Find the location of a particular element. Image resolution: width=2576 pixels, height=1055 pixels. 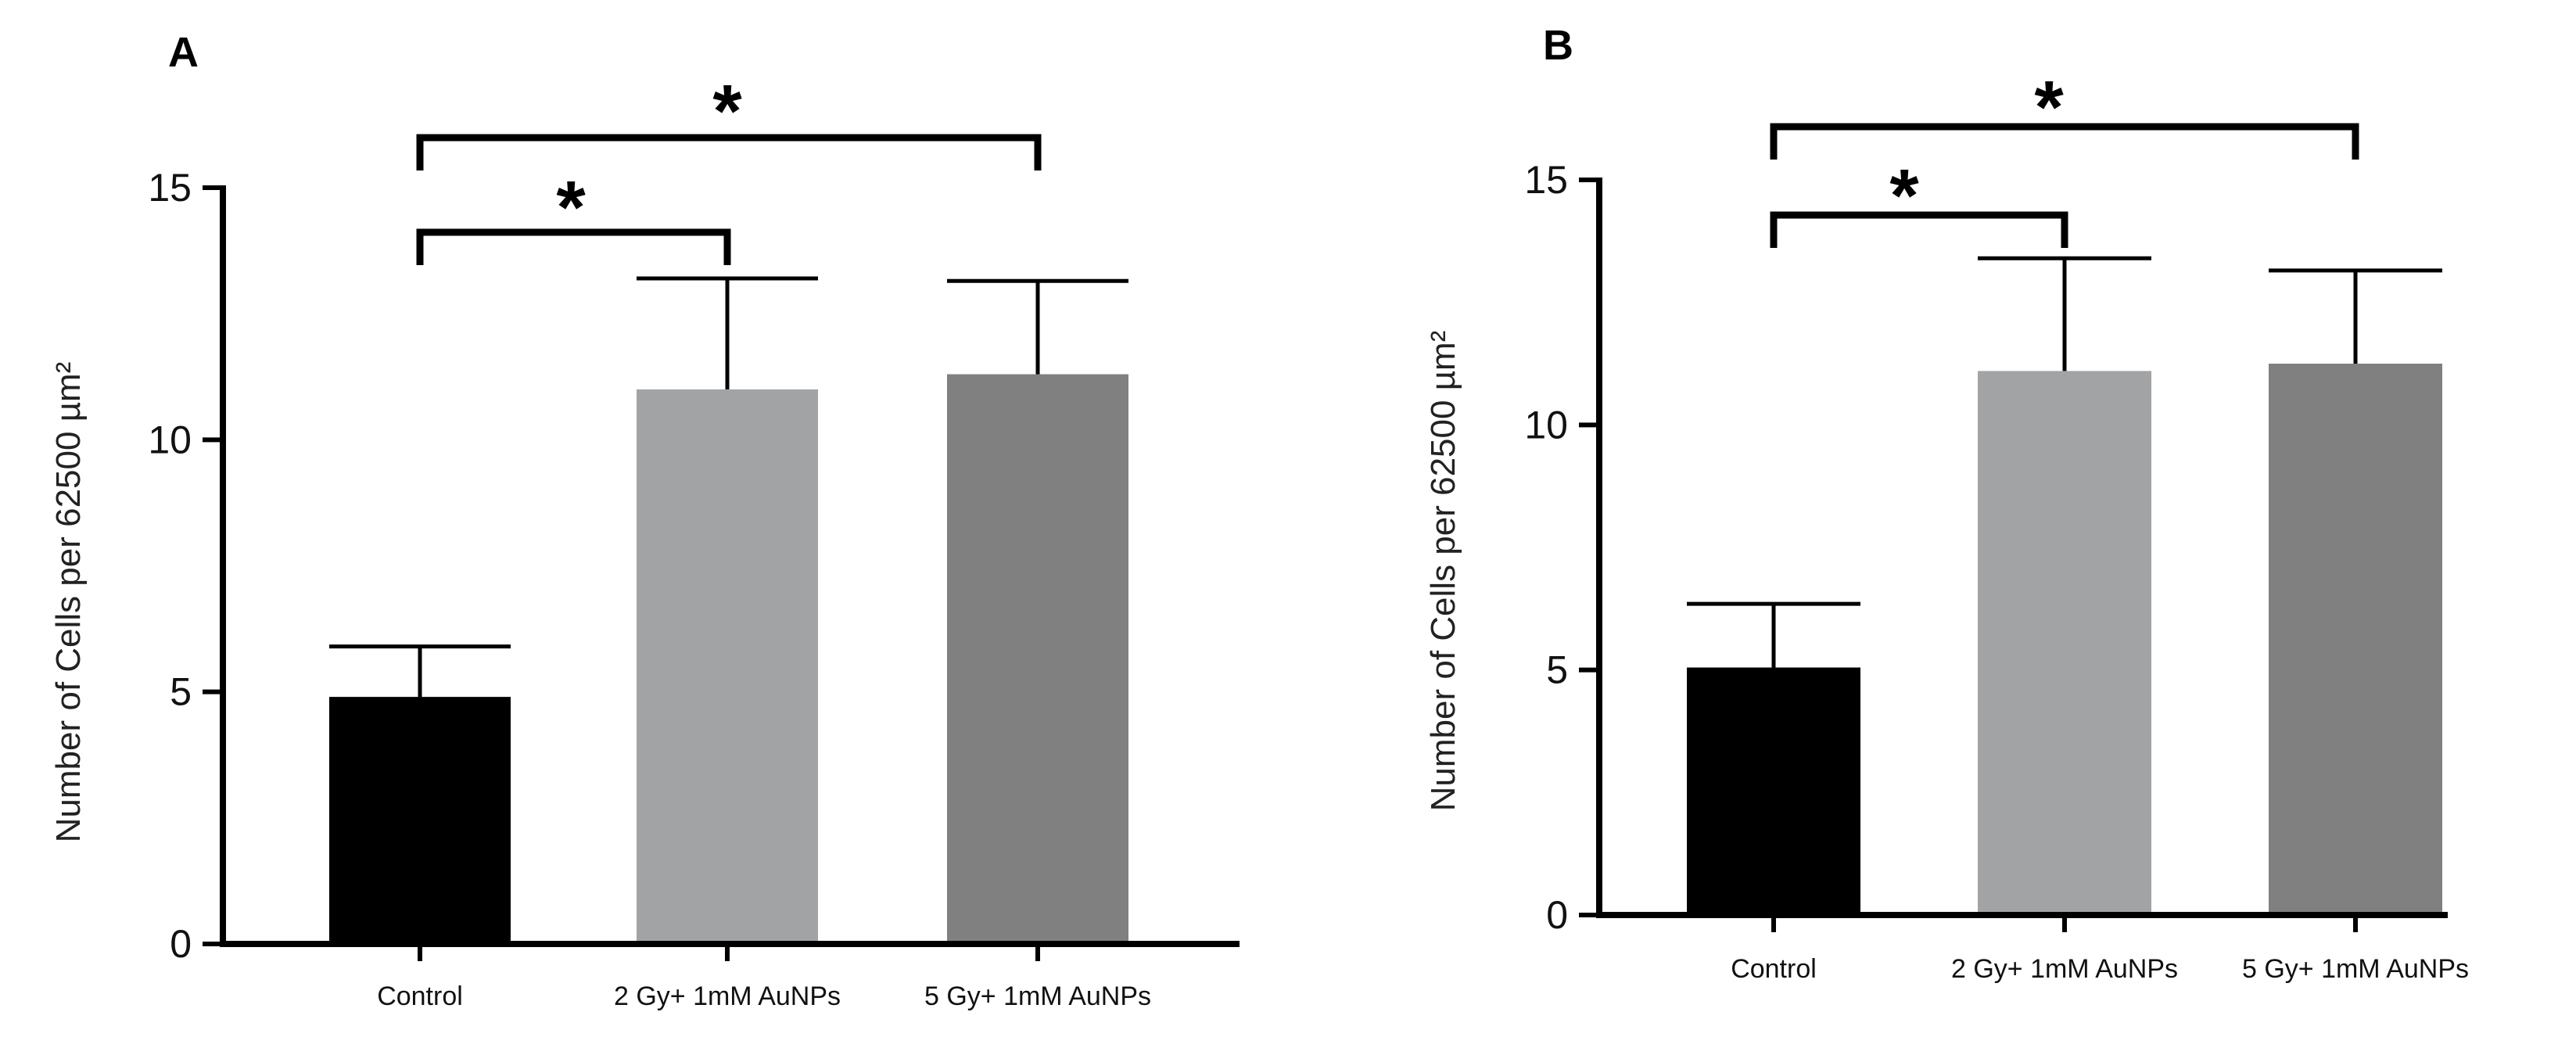

x-tick-label-b-1: 2 Gy+ 1mM AuNPs is located at coordinates (2064, 969).